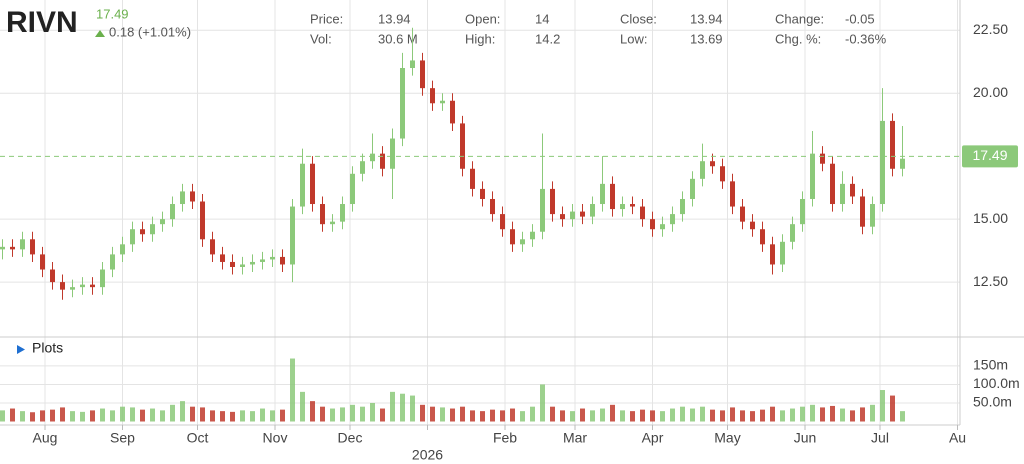 The image size is (1024, 464). Describe the element at coordinates (880, 438) in the screenshot. I see `x-tick-label: Jul` at that location.